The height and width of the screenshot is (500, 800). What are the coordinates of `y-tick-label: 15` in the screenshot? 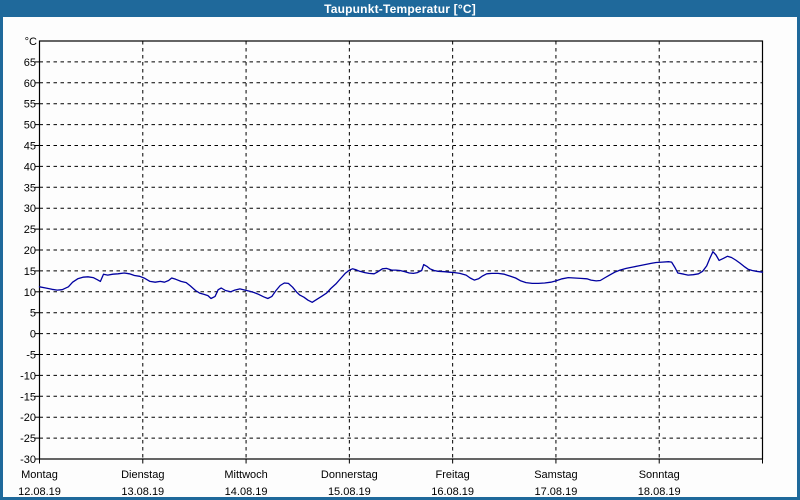 It's located at (30, 272).